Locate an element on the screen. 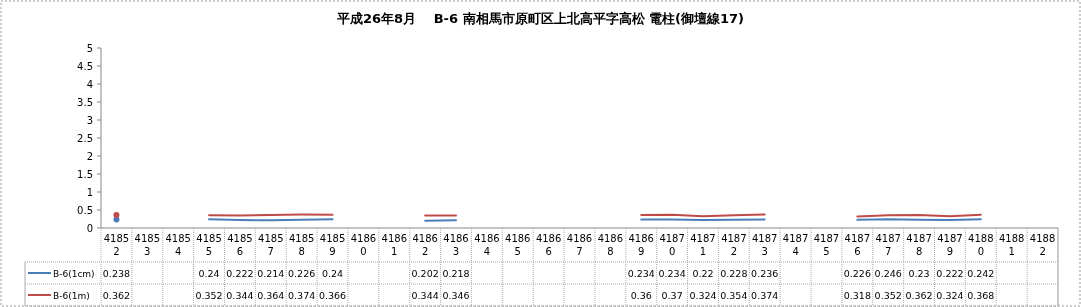 Image resolution: width=1081 pixels, height=307 pixels. data-label: 0.318 is located at coordinates (857, 295).